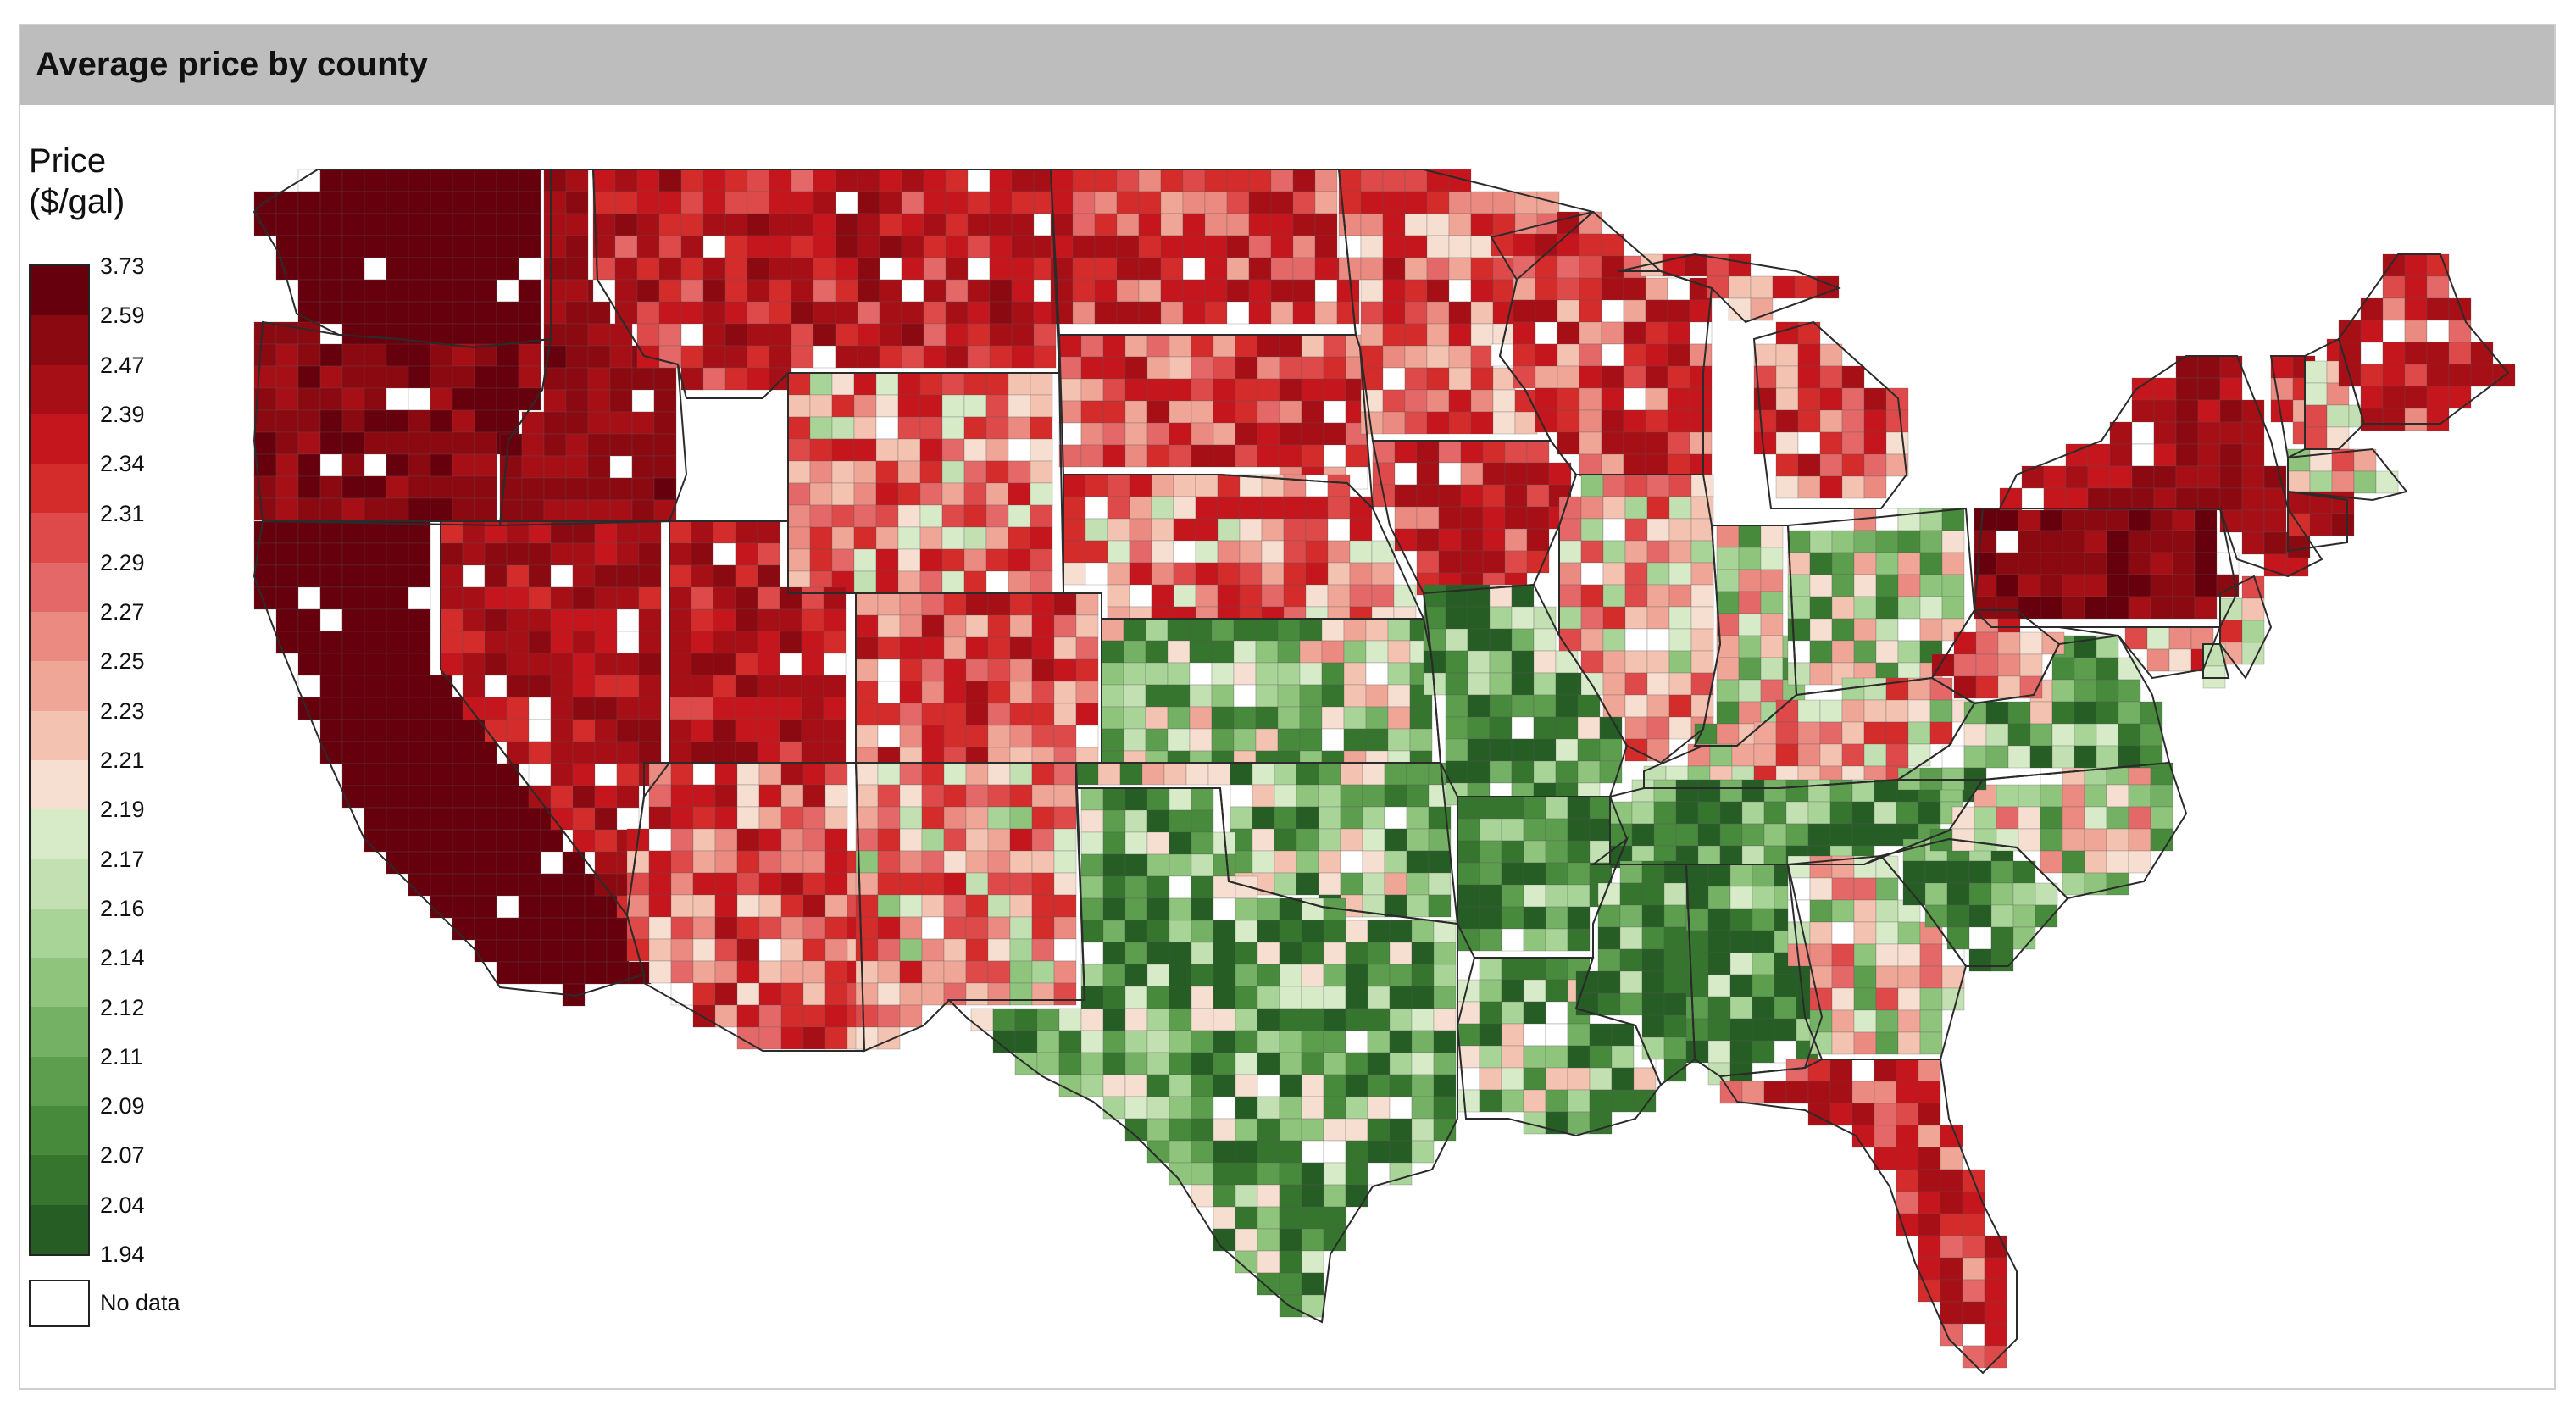 The height and width of the screenshot is (1417, 2576). Describe the element at coordinates (122, 464) in the screenshot. I see `legend-tick-label: 2.34` at that location.